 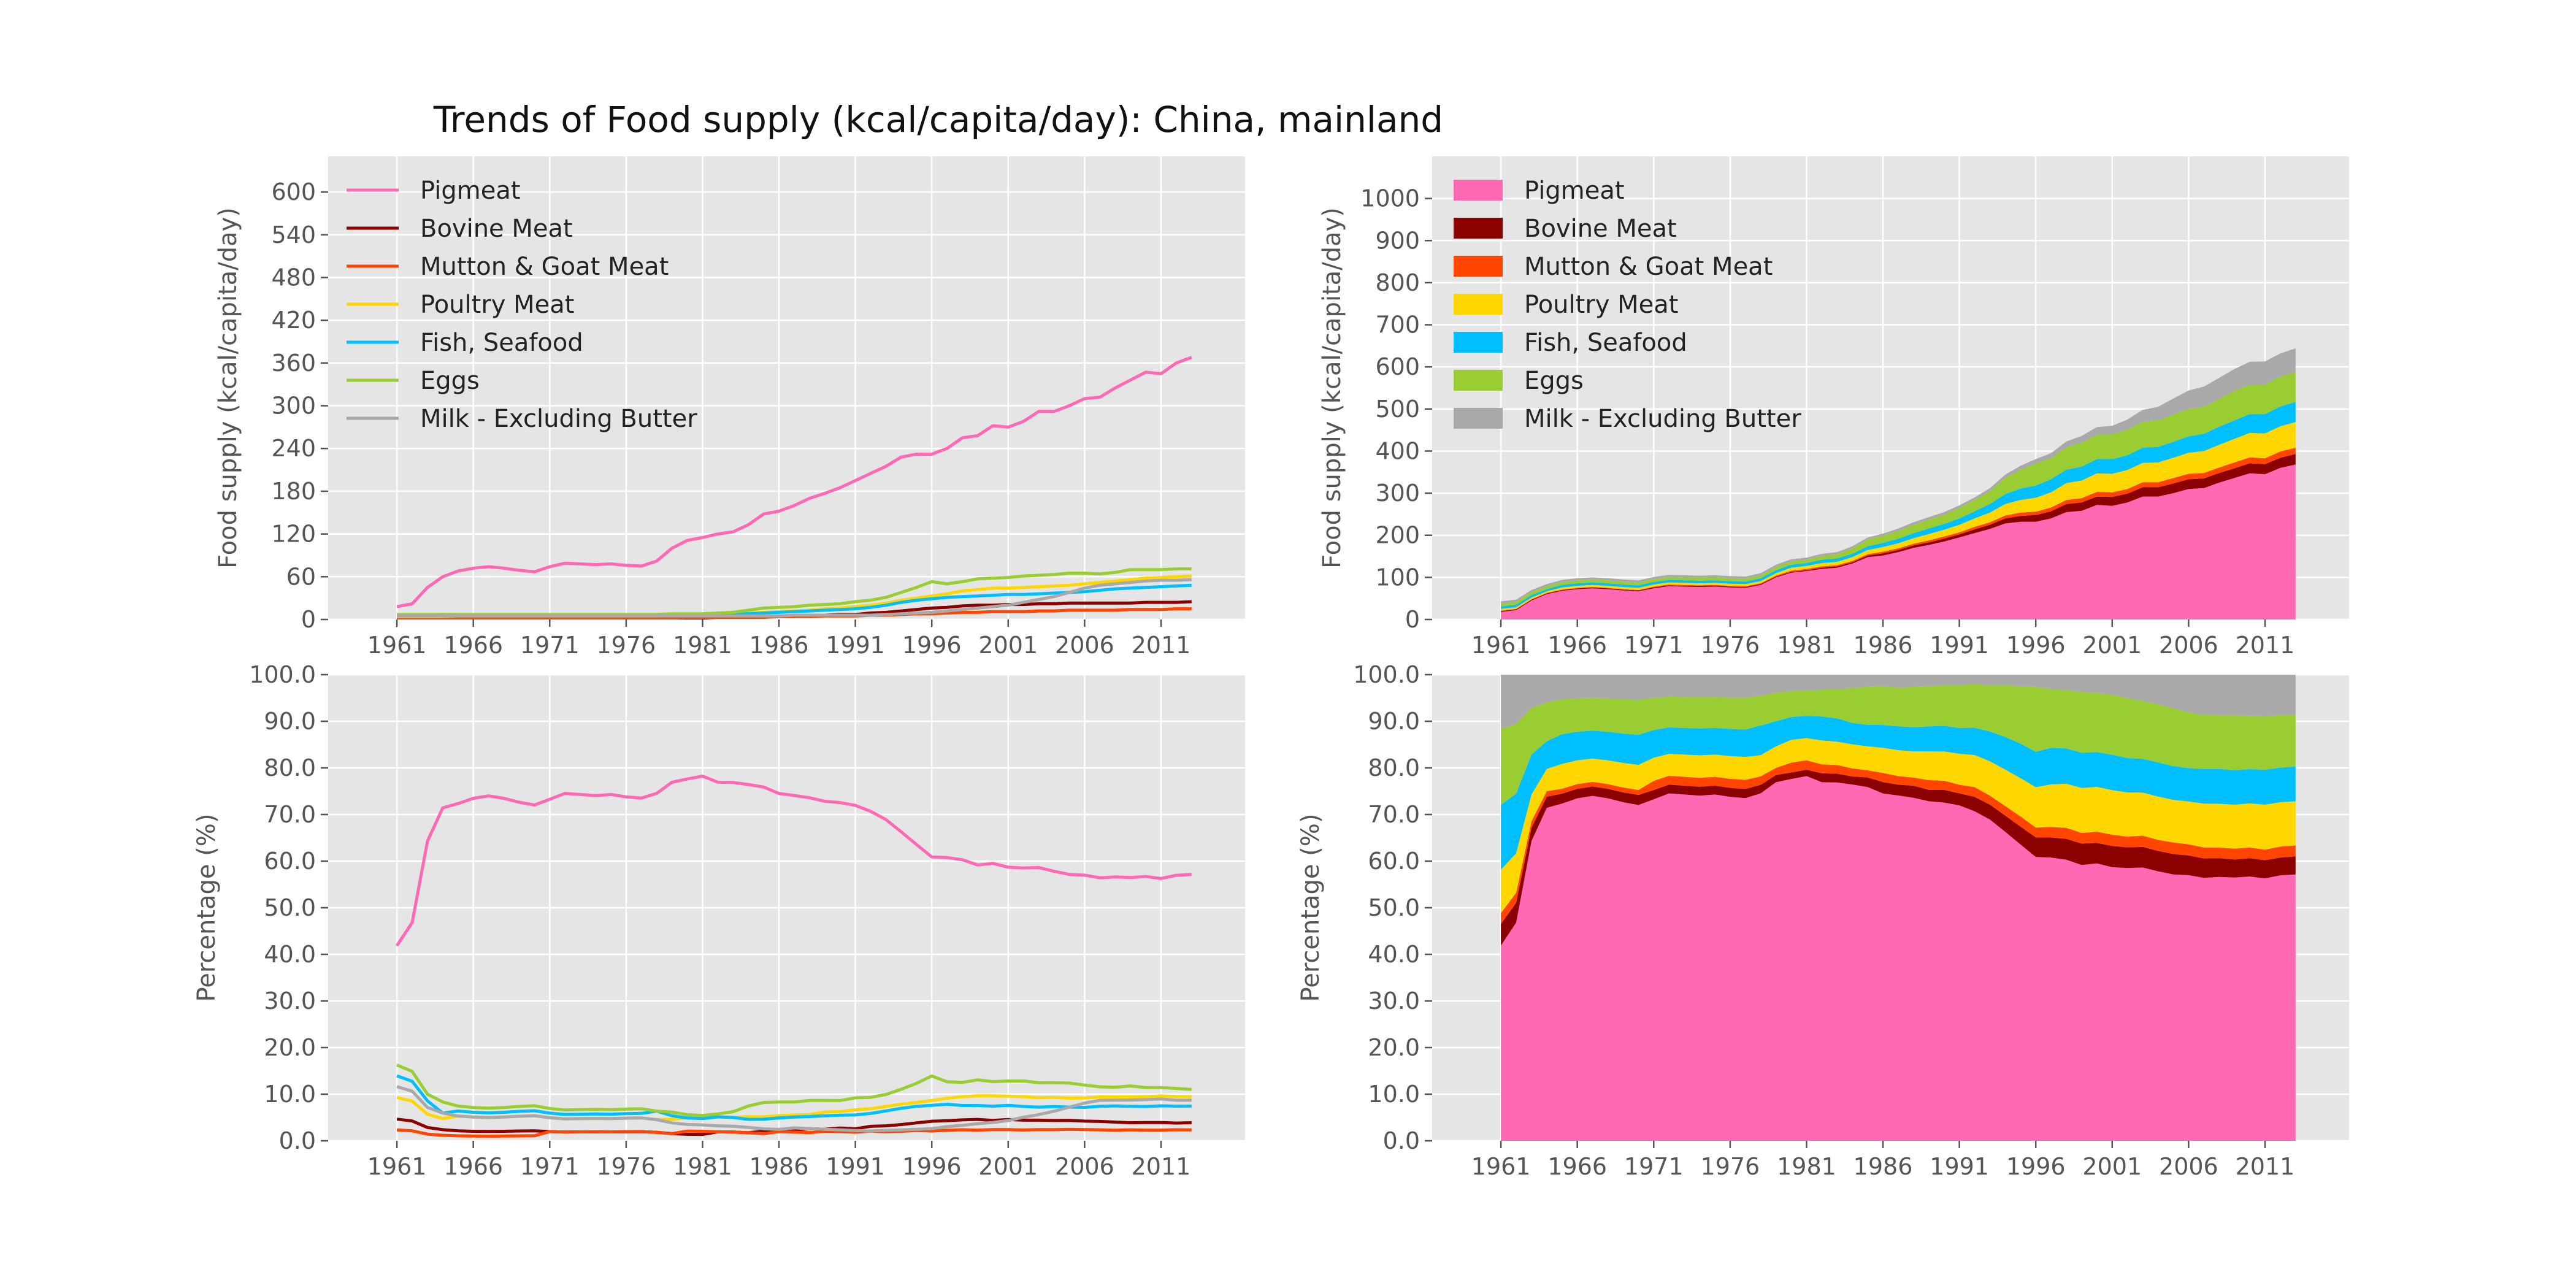 What do you see at coordinates (1397, 409) in the screenshot?
I see `y-tick-label: 500` at bounding box center [1397, 409].